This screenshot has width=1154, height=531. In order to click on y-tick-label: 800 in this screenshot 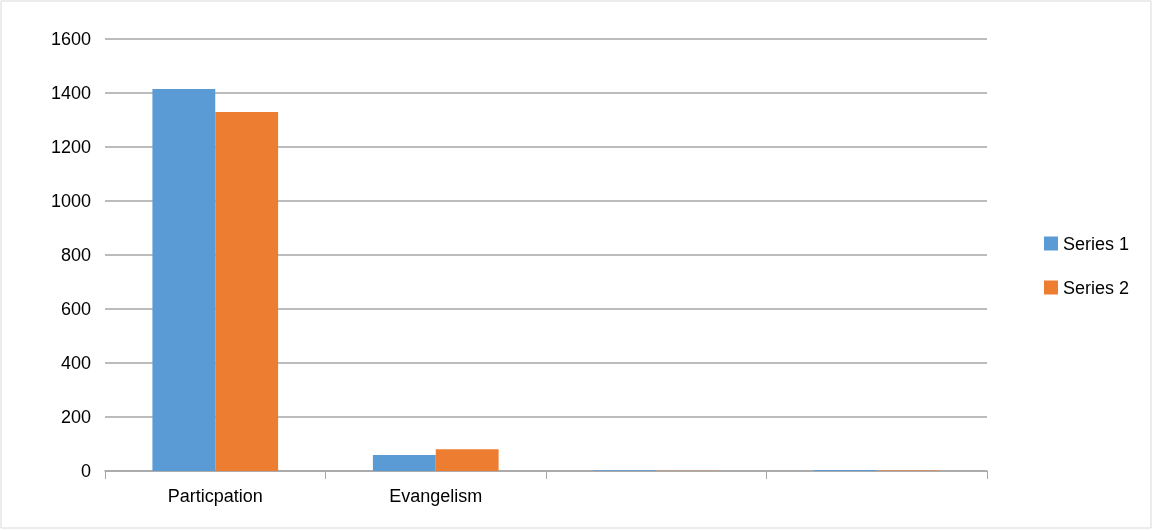, I will do `click(75, 255)`.